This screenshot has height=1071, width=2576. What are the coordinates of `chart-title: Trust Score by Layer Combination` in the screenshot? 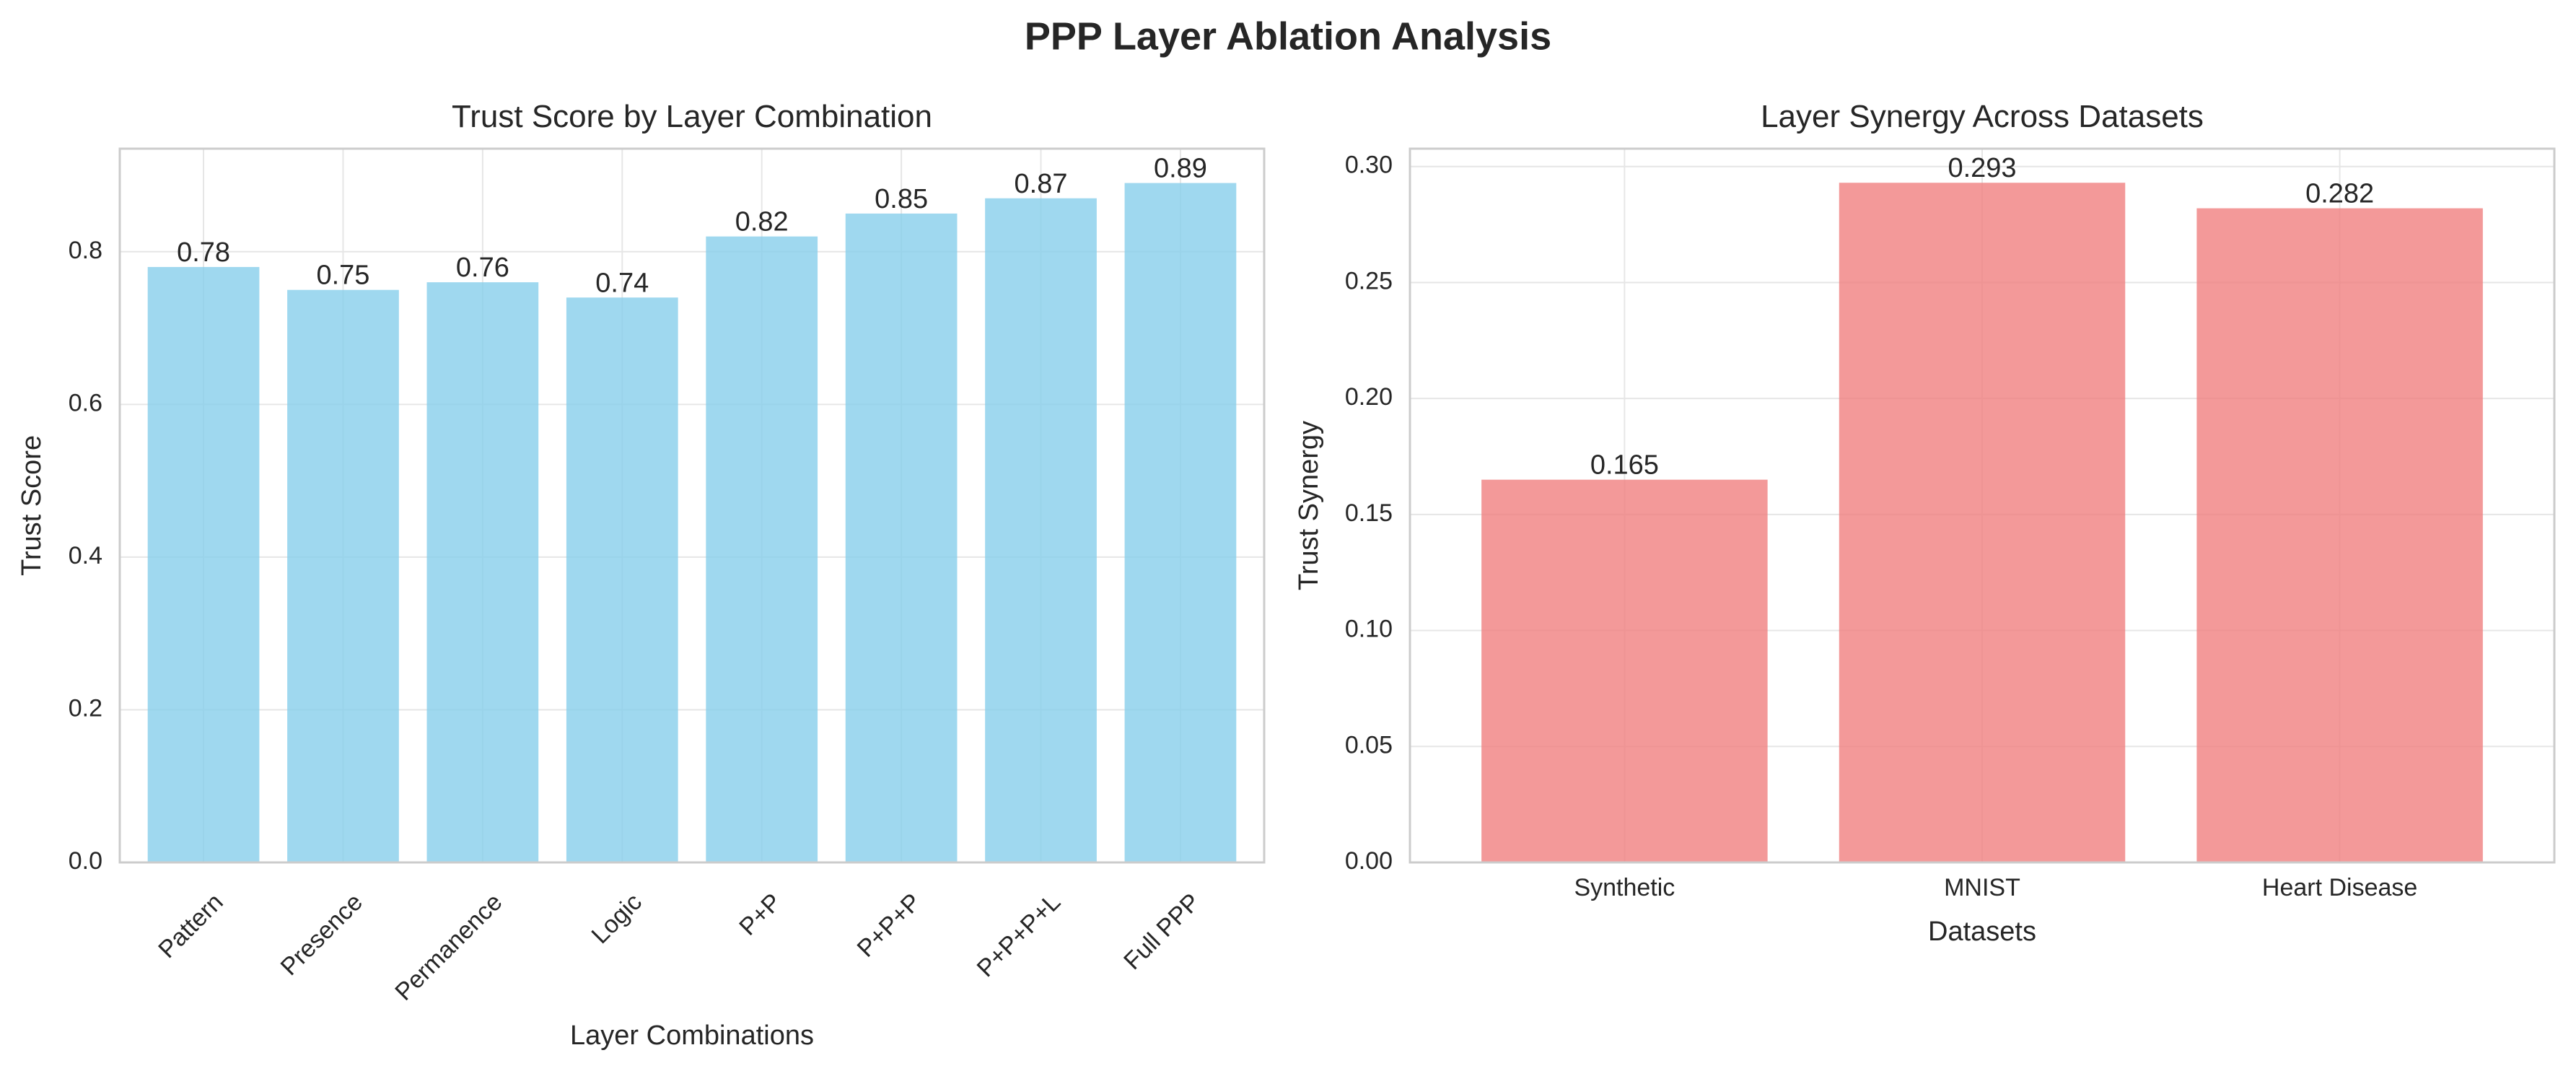 It's located at (692, 116).